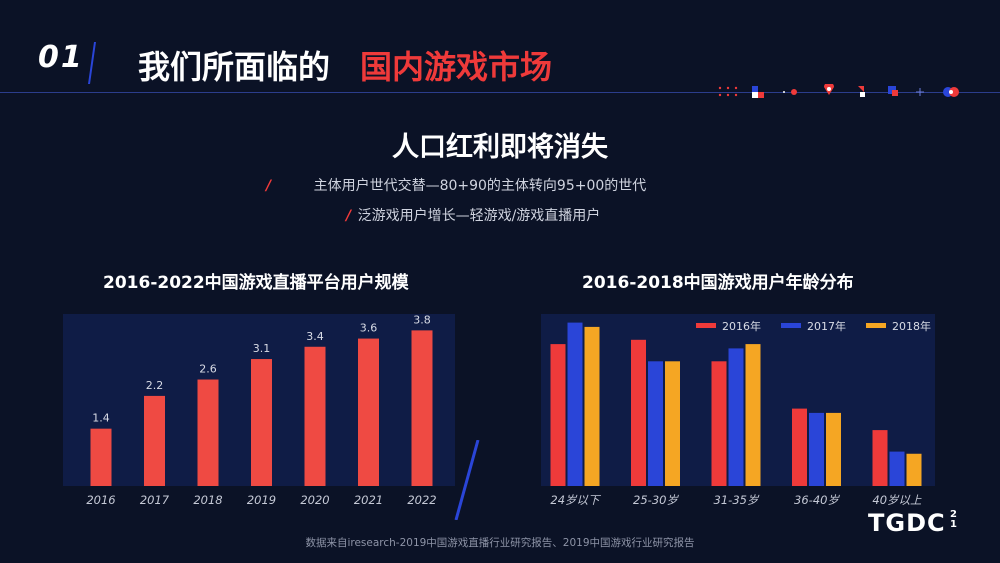  What do you see at coordinates (155, 500) in the screenshot?
I see `x-tick-label: 2017` at bounding box center [155, 500].